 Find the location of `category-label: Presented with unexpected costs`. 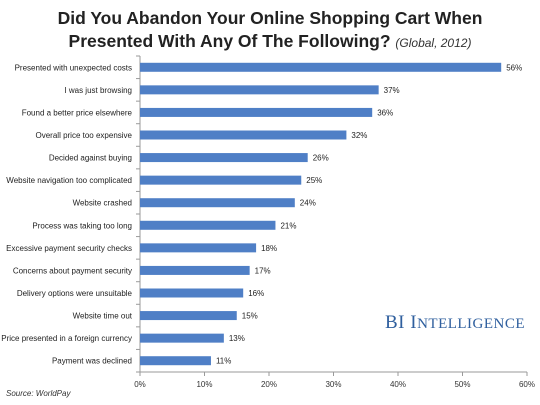

category-label: Presented with unexpected costs is located at coordinates (73, 67).